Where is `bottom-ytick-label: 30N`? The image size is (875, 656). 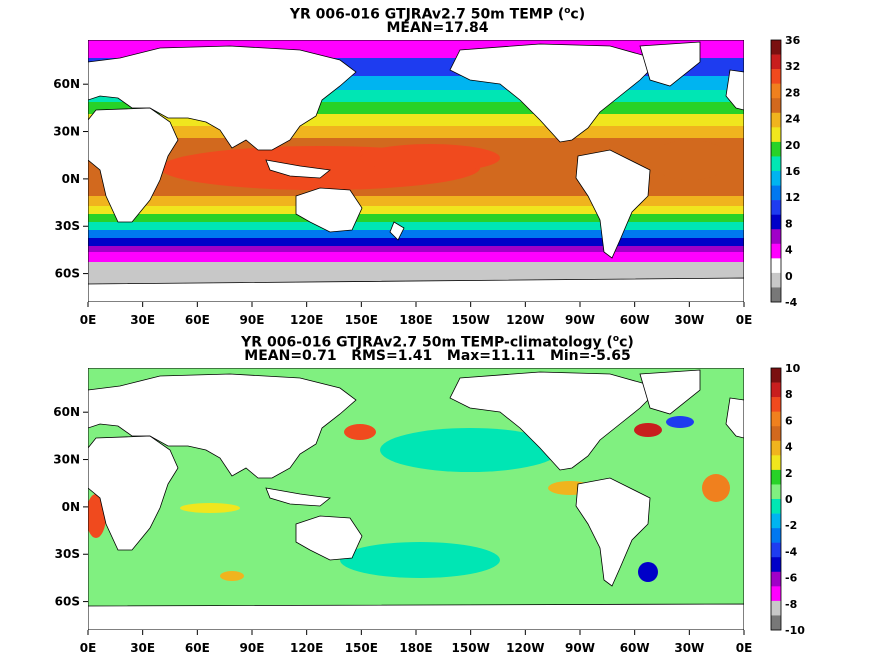 bottom-ytick-label: 30N is located at coordinates (66, 460).